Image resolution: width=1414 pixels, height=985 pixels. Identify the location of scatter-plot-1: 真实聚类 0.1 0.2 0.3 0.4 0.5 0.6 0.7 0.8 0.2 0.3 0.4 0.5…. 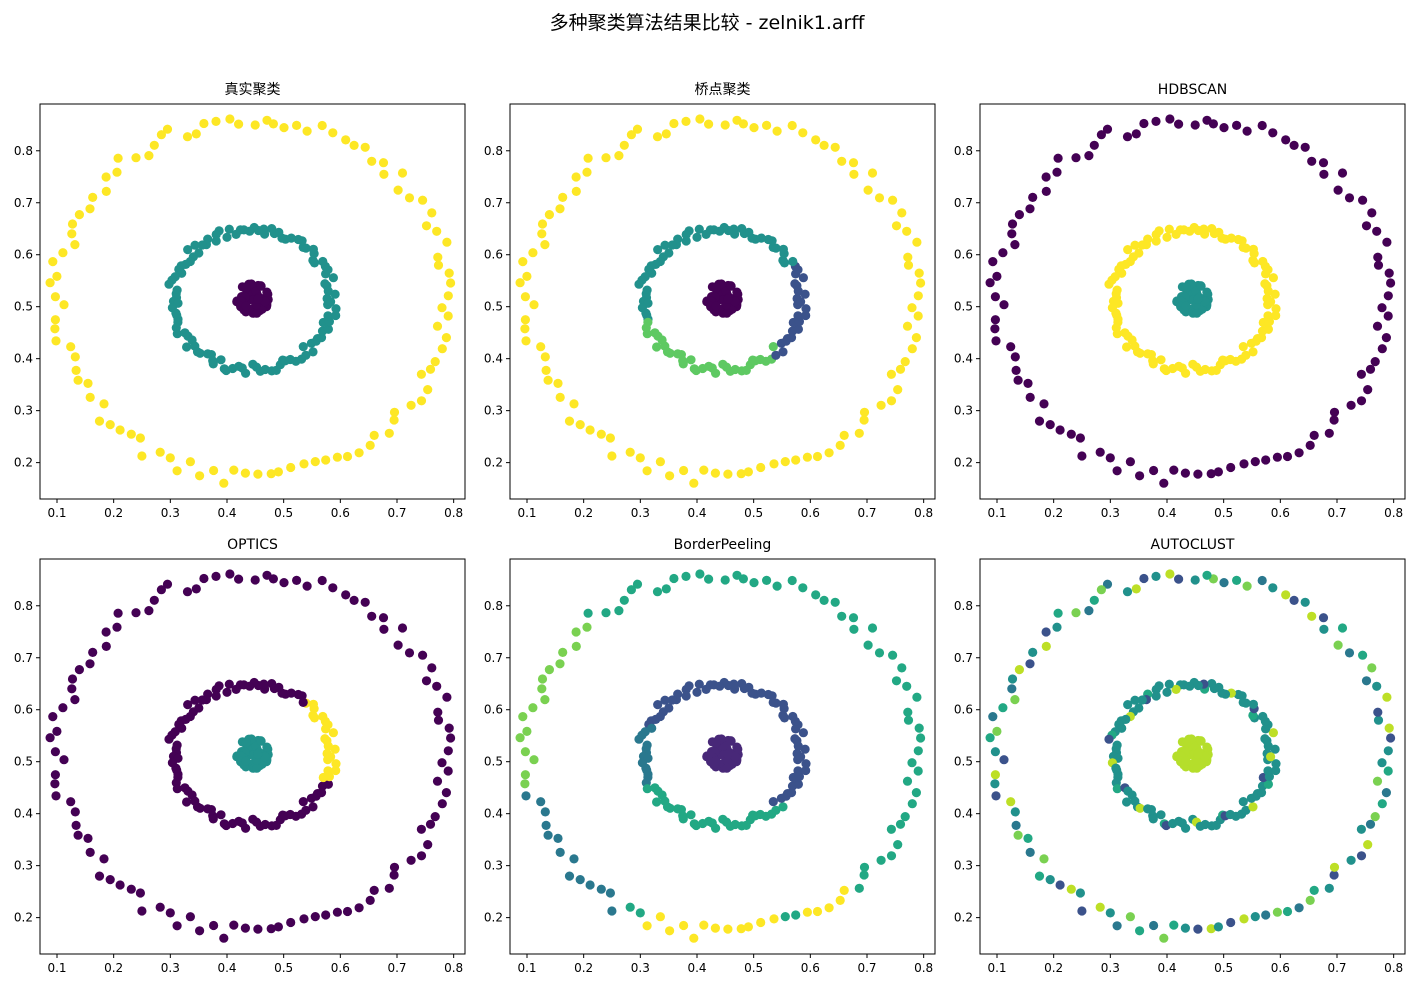
(240, 301).